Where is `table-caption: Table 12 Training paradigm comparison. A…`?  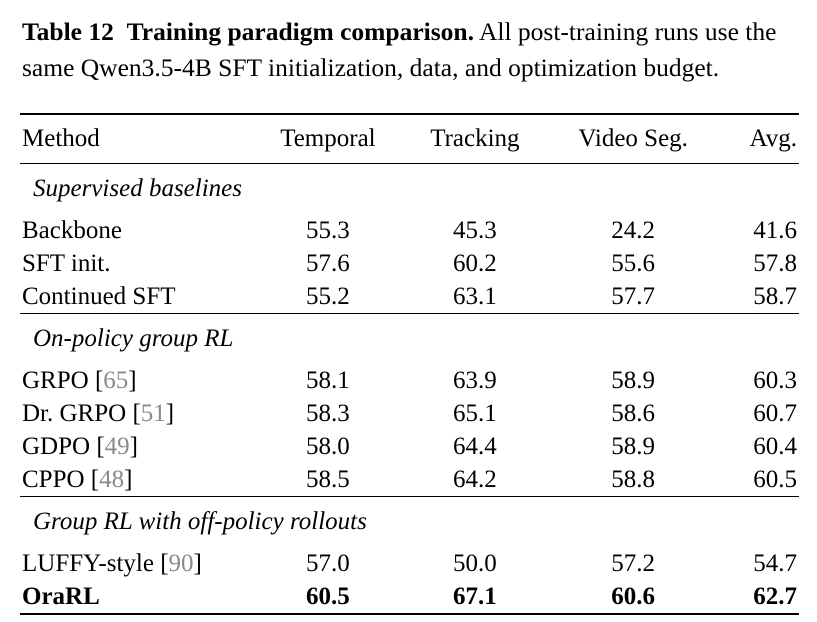 table-caption: Table 12 Training paradigm comparison. A… is located at coordinates (412, 50).